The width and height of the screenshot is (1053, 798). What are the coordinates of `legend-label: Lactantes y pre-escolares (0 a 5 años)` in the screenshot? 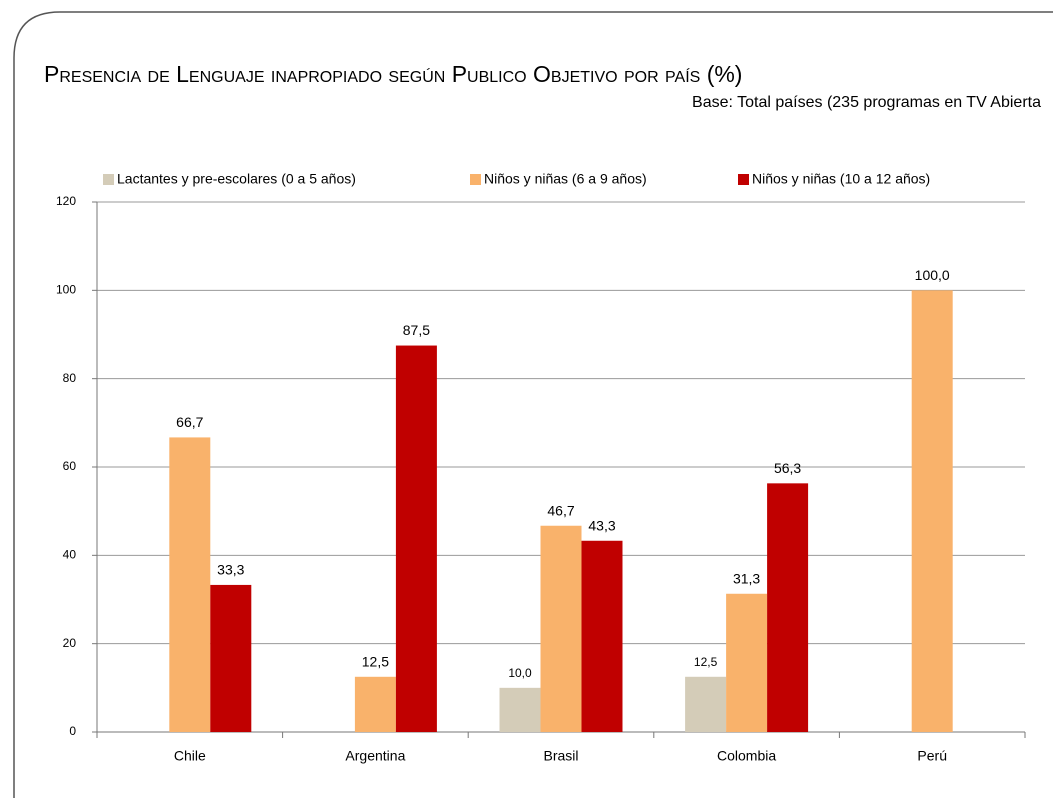 It's located at (236, 179).